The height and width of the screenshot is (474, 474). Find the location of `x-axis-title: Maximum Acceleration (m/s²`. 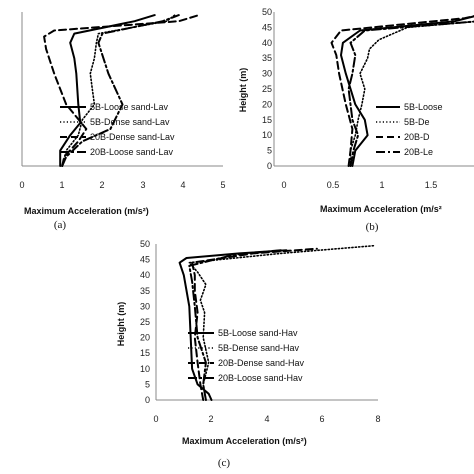

x-axis-title: Maximum Acceleration (m/s² is located at coordinates (381, 209).